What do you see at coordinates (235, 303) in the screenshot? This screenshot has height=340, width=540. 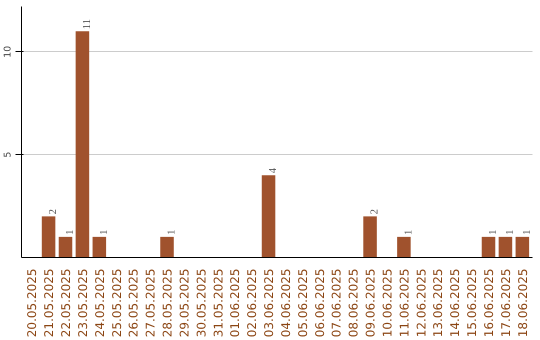 I see `x-tick-label: 01.06.2025` at bounding box center [235, 303].